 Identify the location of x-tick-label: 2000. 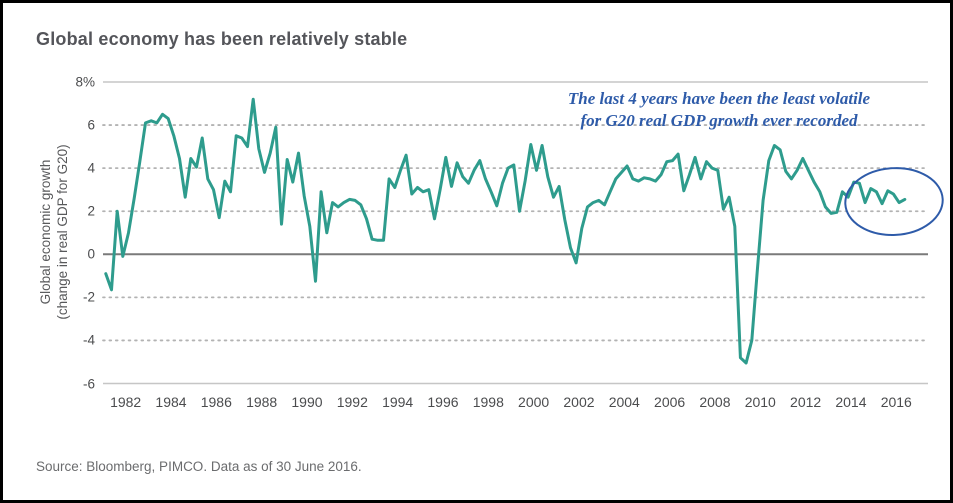
(534, 401).